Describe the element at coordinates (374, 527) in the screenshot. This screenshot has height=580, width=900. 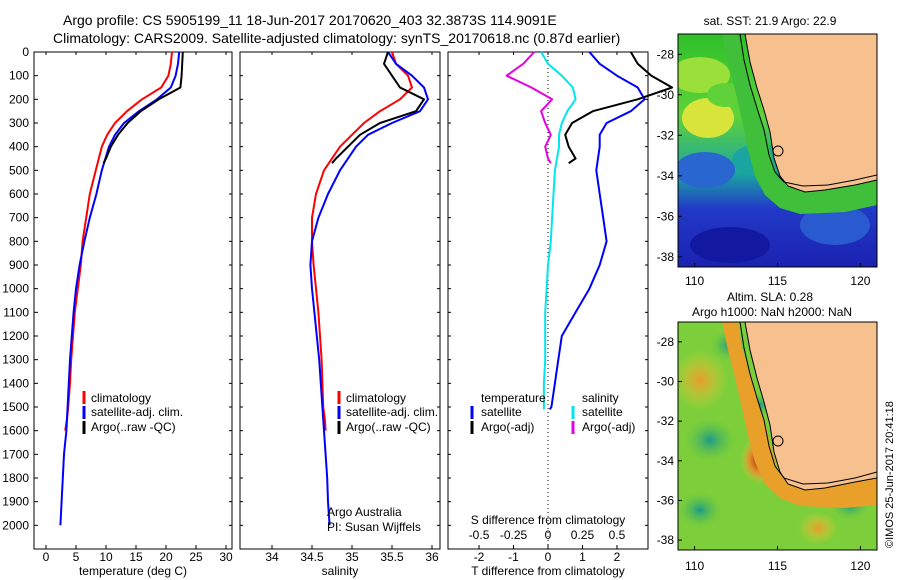
I see `salinity-annotation-line-2: PI: Susan Wijffels` at that location.